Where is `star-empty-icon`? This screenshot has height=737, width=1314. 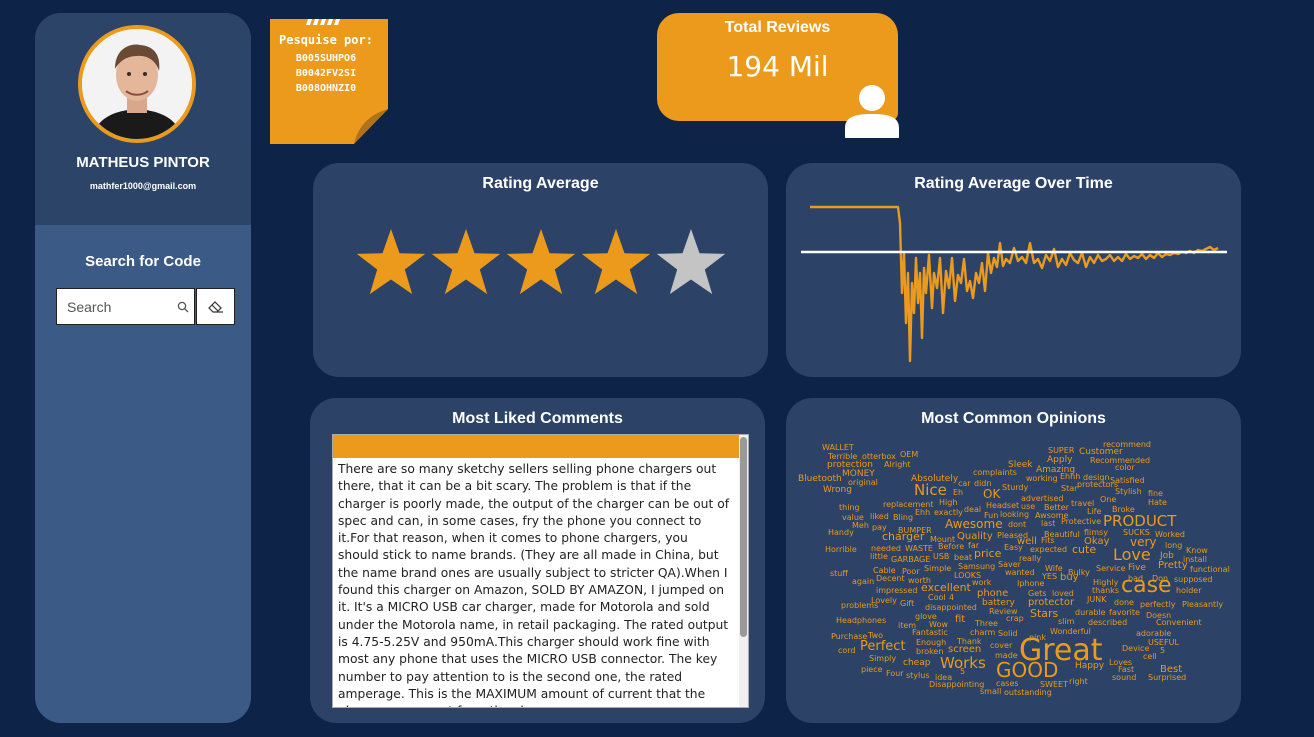 star-empty-icon is located at coordinates (691, 262).